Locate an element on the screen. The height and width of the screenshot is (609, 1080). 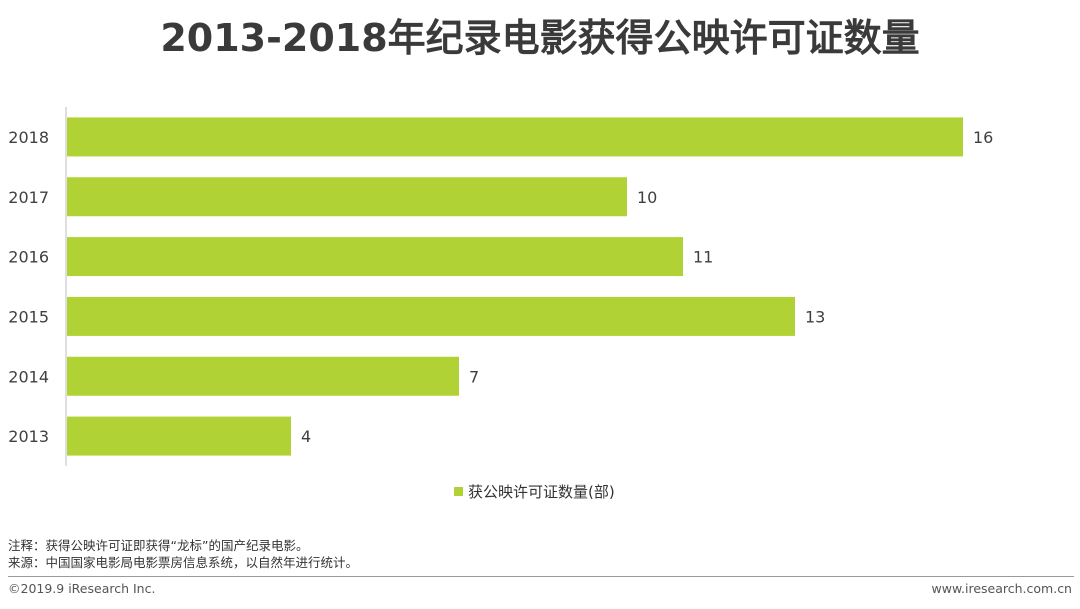
tick-label-2016: 2016 is located at coordinates (28, 257).